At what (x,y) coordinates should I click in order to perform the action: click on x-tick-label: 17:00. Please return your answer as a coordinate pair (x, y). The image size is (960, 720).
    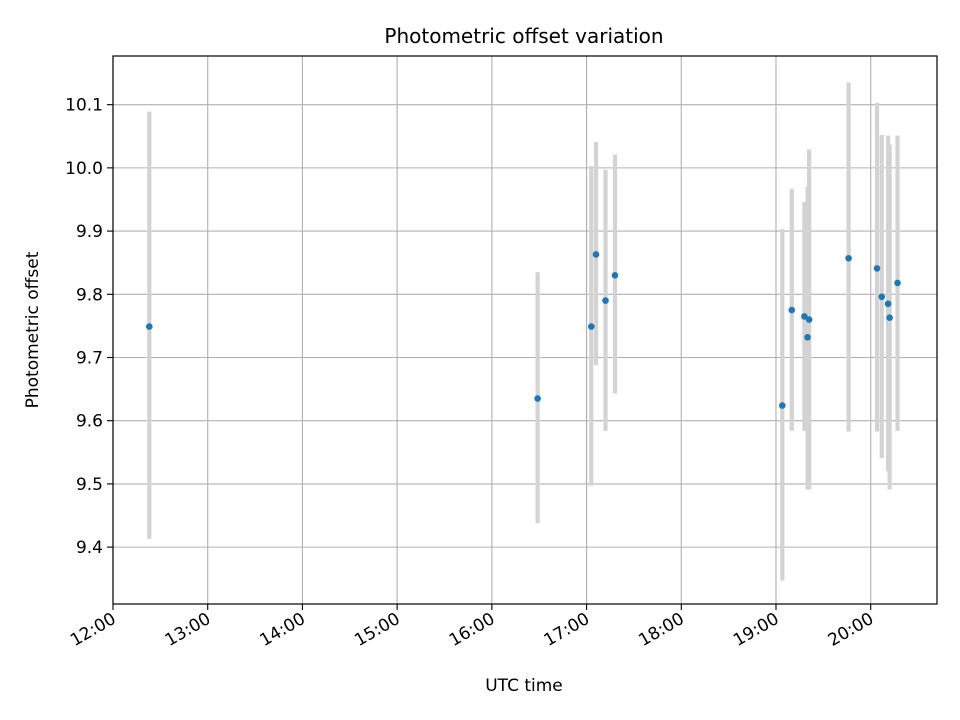
    Looking at the image, I should click on (567, 630).